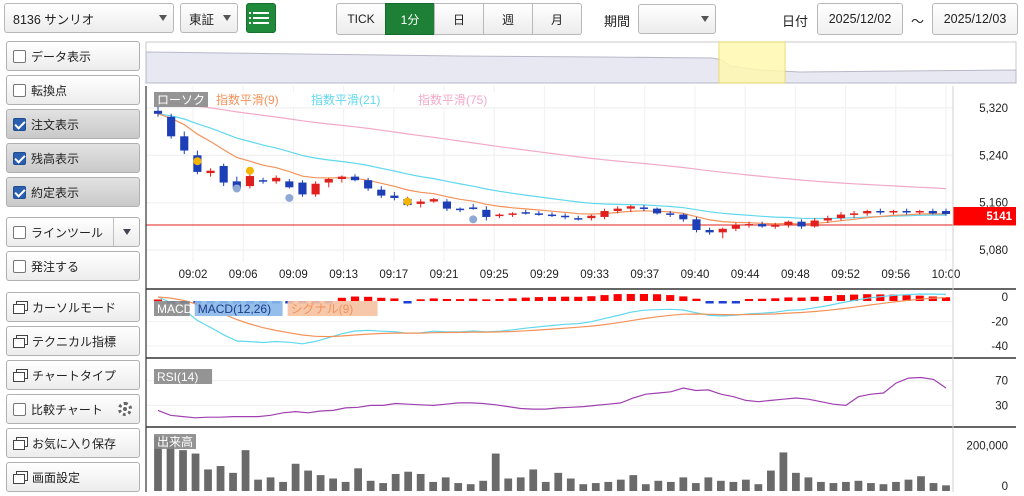  What do you see at coordinates (544, 275) in the screenshot?
I see `time-x-tick: 09:29` at bounding box center [544, 275].